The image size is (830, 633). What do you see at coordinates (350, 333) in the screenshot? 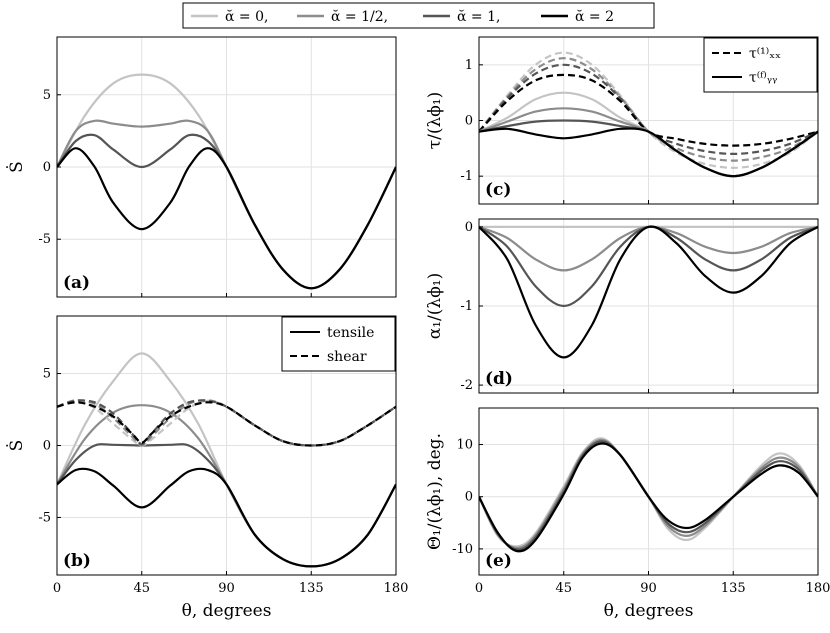
I see `legend-label-b-0: tensile` at bounding box center [350, 333].